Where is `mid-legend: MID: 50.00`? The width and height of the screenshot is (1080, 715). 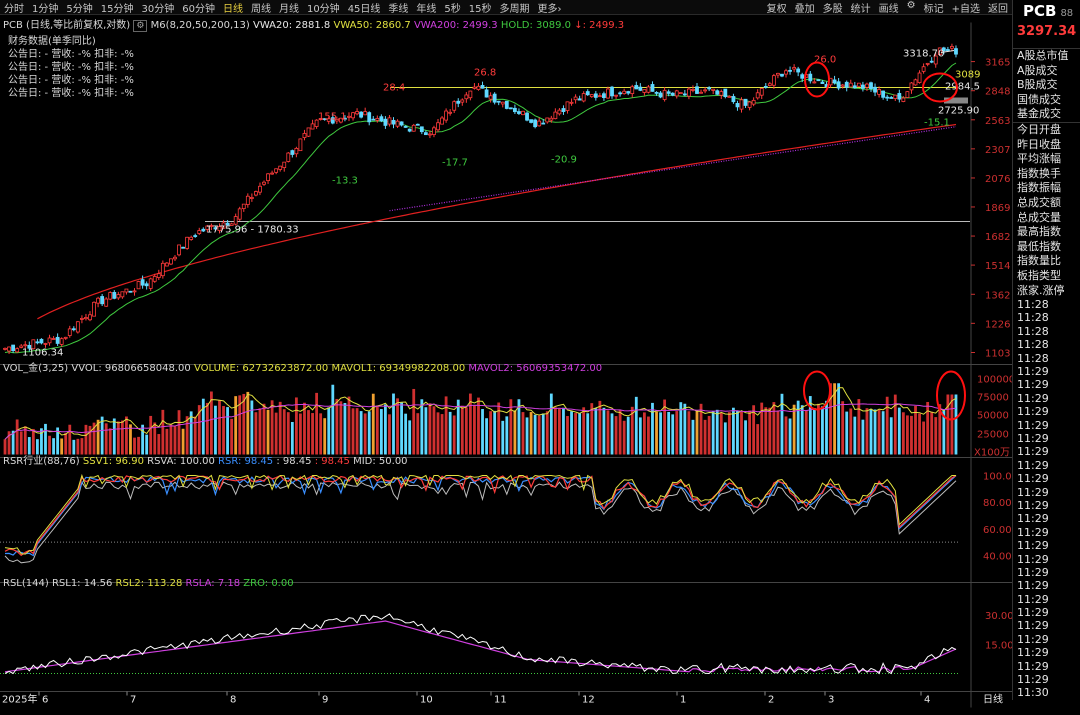
mid-legend: MID: 50.00 is located at coordinates (380, 461).